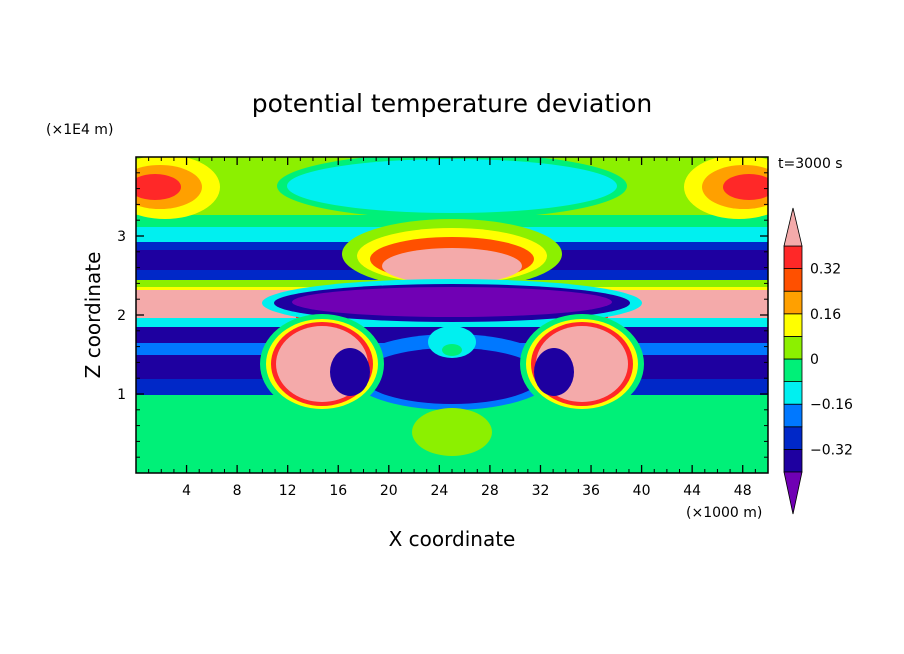 Image resolution: width=904 pixels, height=654 pixels. What do you see at coordinates (831, 450) in the screenshot?
I see `colorbar-label: −0.32` at bounding box center [831, 450].